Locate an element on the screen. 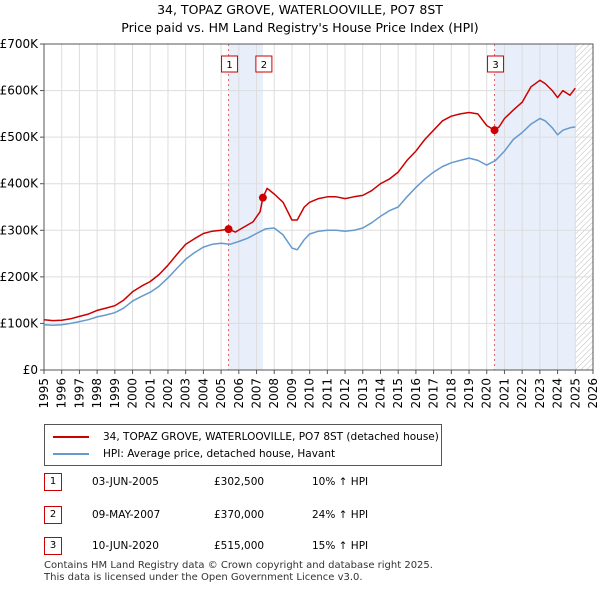 The width and height of the screenshot is (600, 590). sale-label-text: 3 is located at coordinates (495, 65).